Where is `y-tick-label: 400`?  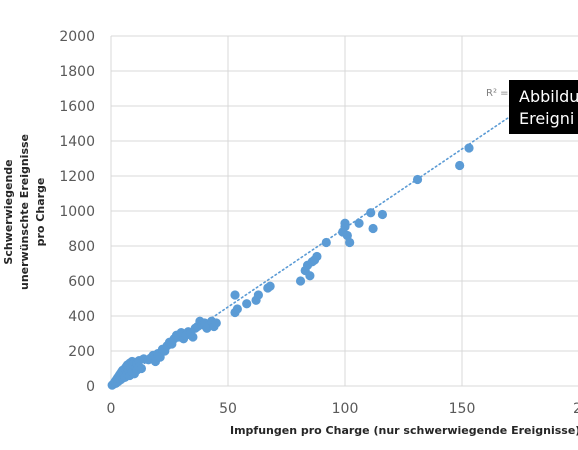
y-tick-label: 400 is located at coordinates (81, 317).